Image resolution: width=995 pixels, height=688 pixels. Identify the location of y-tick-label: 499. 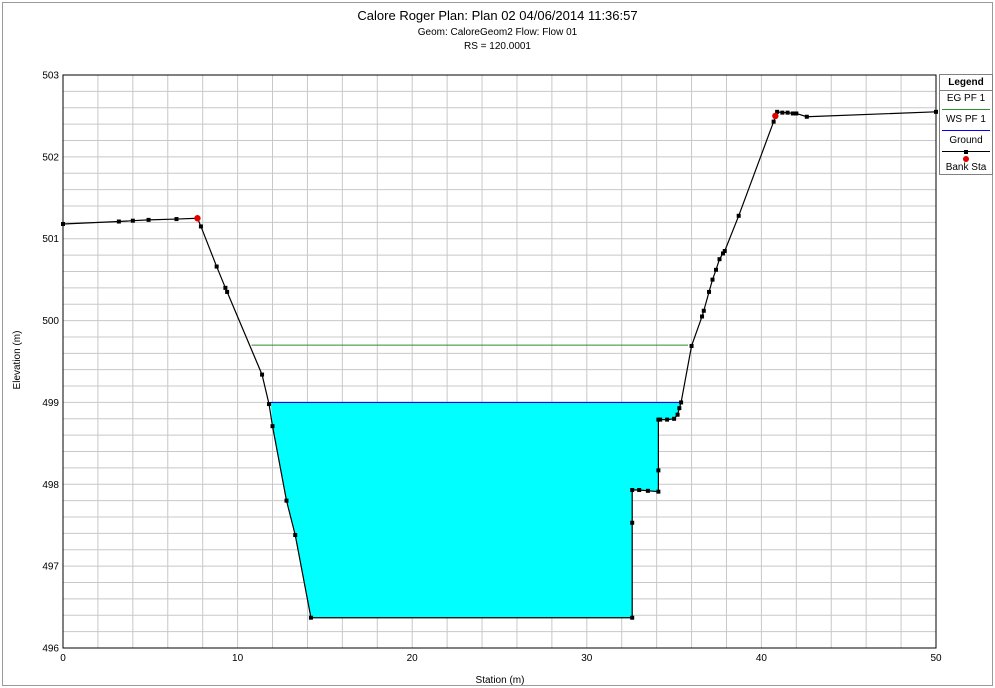
(50, 403).